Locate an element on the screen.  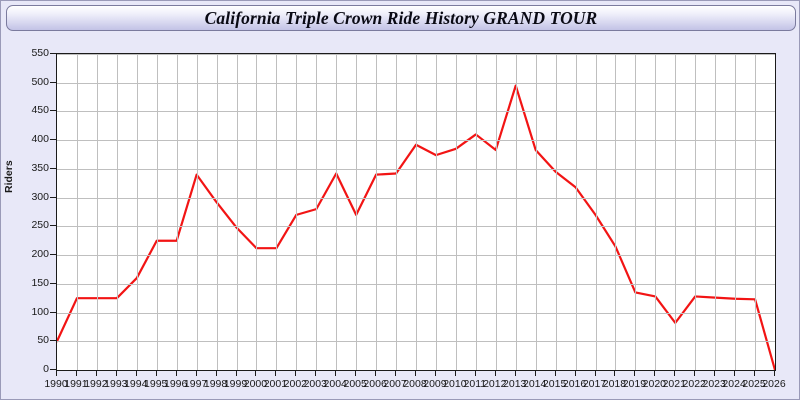
x-tick-label: 2009 is located at coordinates (435, 384).